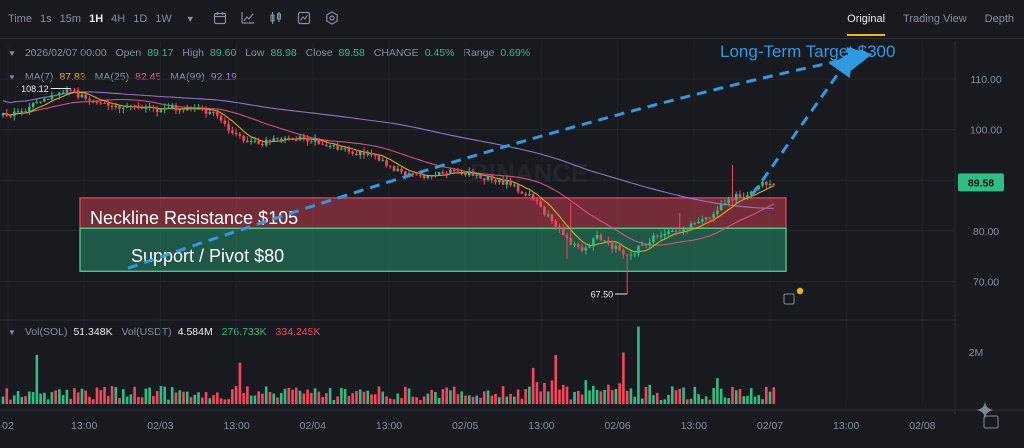  Describe the element at coordinates (35, 89) in the screenshot. I see `high-marker-label: 108.12` at that location.